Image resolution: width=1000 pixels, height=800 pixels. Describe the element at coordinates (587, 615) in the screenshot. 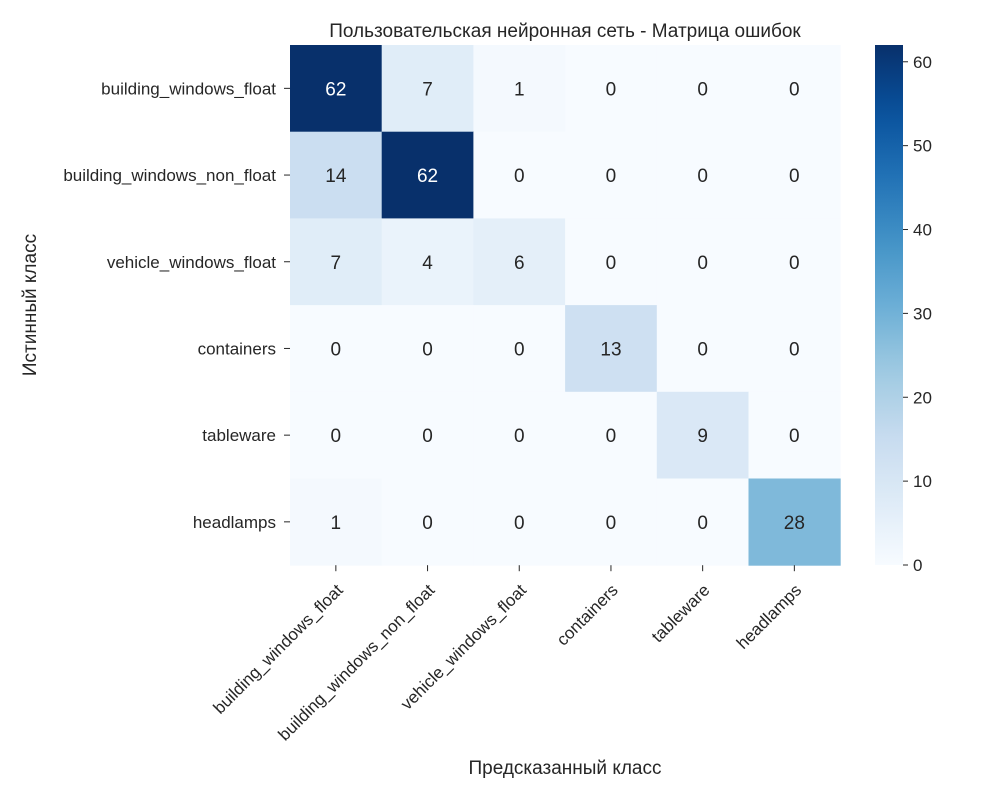

I see `x-tick-label: containers` at that location.